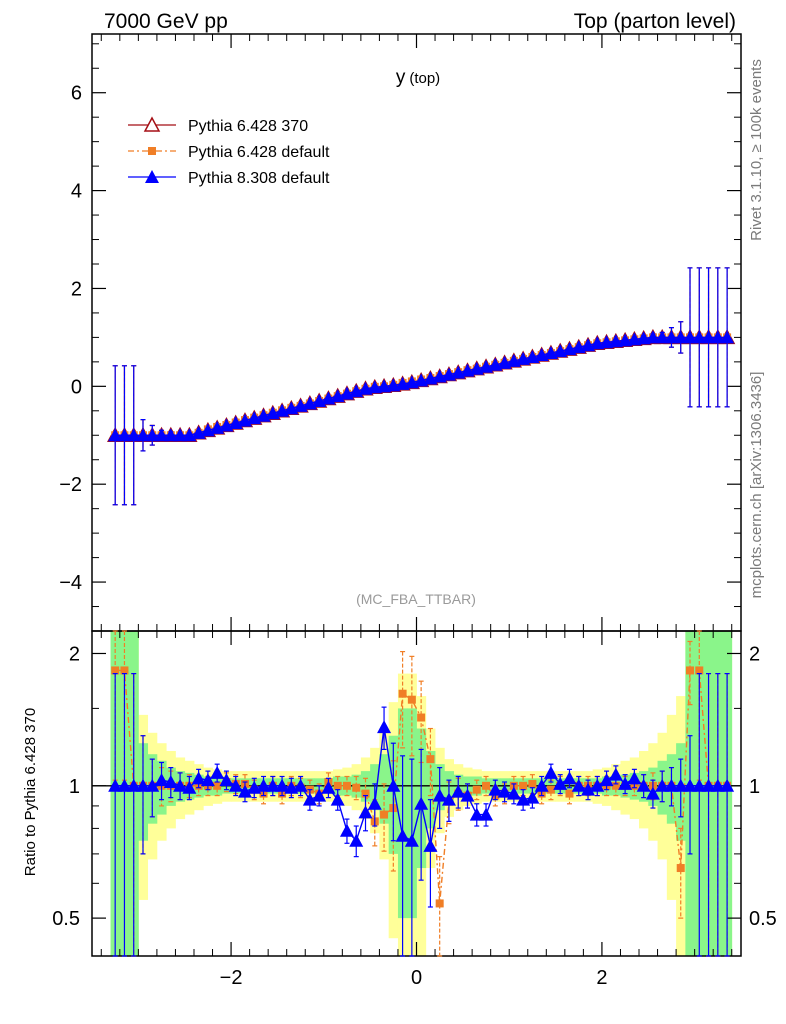 The image size is (786, 1024). What do you see at coordinates (74, 654) in the screenshot?
I see `ratio-ytick-label-left: 2` at bounding box center [74, 654].